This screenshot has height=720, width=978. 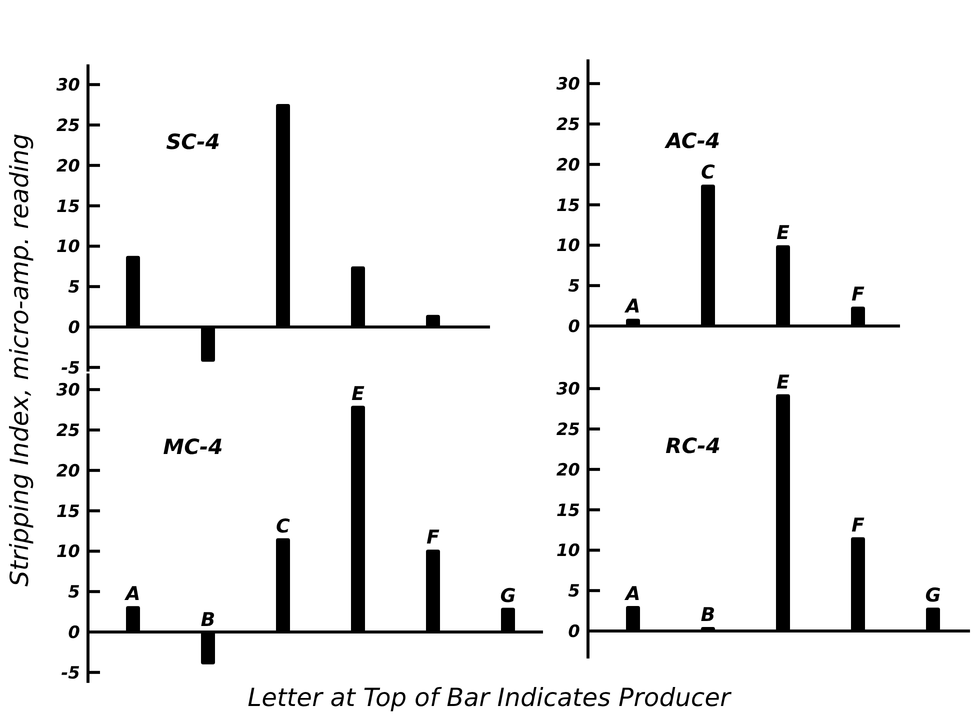 I want to click on text: AC-4, so click(x=692, y=141).